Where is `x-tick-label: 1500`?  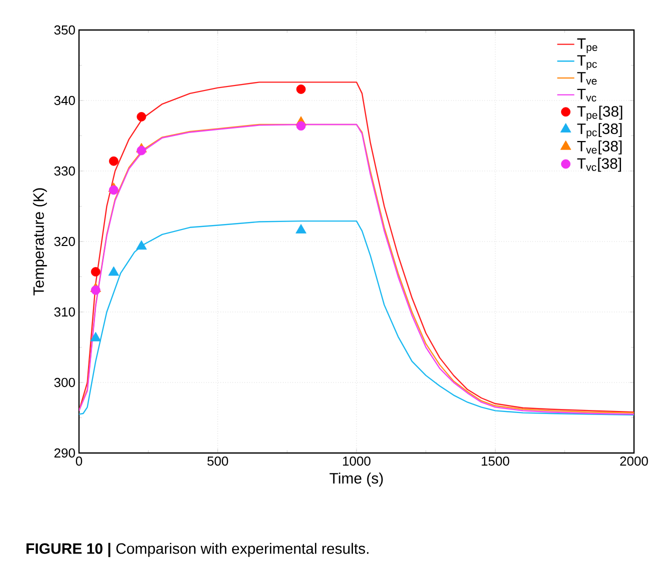 x-tick-label: 1500 is located at coordinates (496, 461).